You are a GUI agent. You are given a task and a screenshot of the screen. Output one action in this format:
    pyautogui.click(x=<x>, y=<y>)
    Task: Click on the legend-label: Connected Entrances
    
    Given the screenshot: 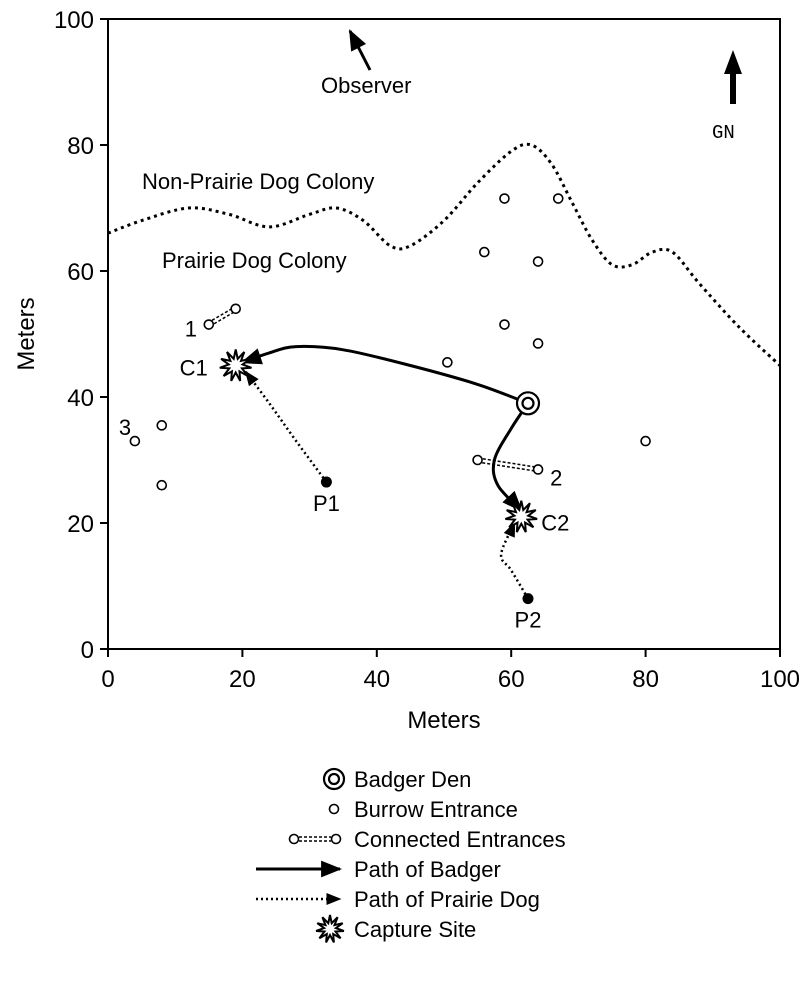 What is the action you would take?
    pyautogui.click(x=460, y=839)
    